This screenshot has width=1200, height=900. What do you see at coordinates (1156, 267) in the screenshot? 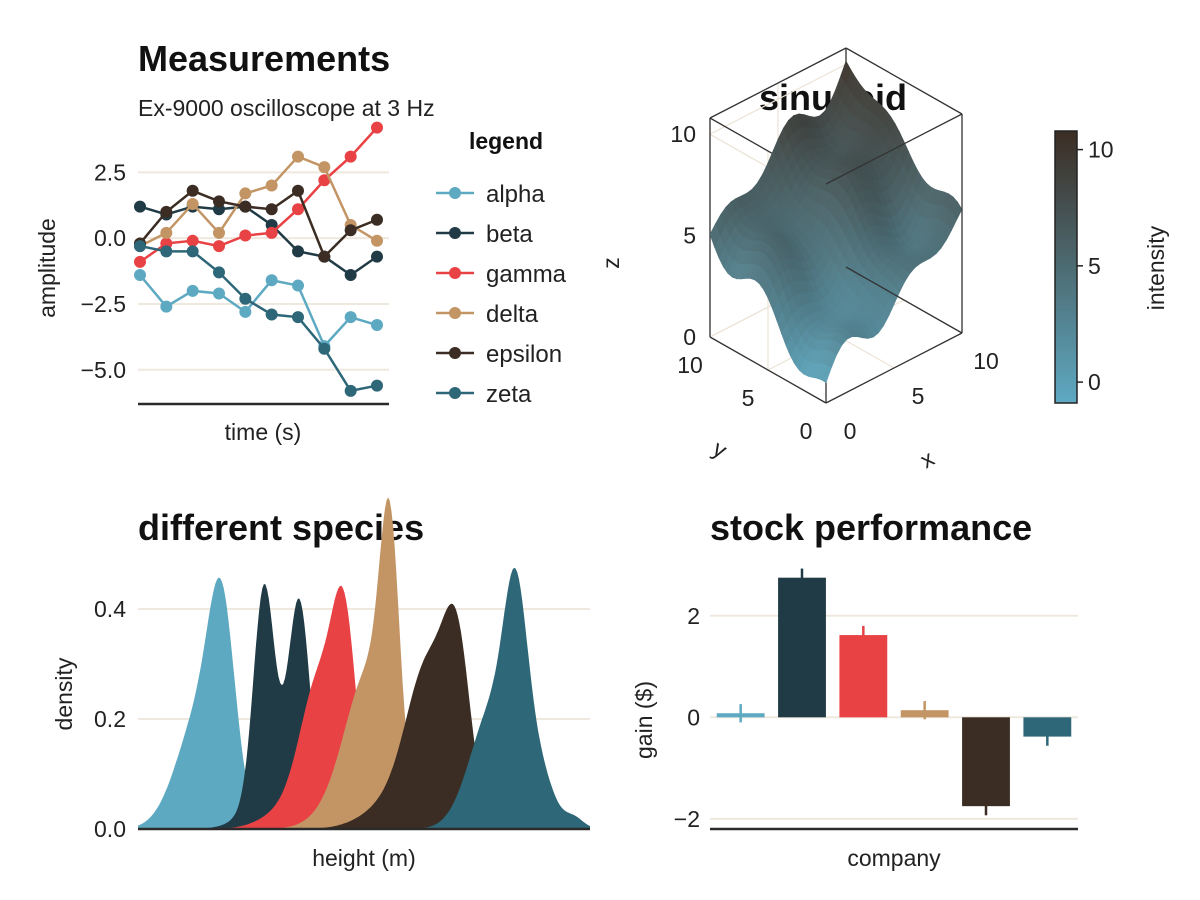
I see `colorbar-label: intensity` at bounding box center [1156, 267].